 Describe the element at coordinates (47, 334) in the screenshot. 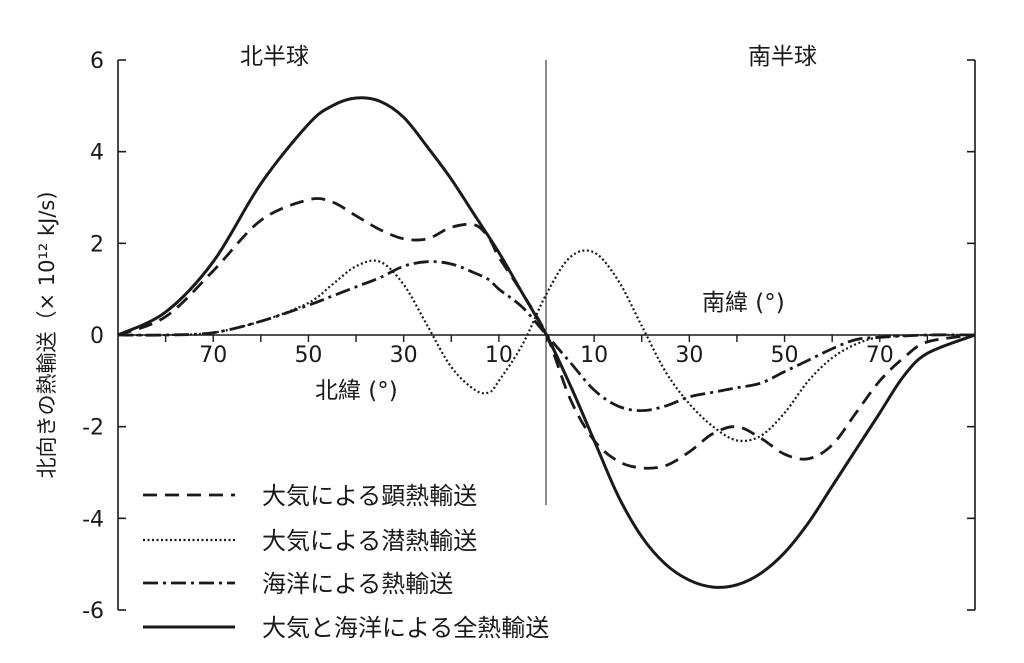

I see `y-axis-label: 北向きの熱輸送（× 10¹² kJ/s)` at that location.